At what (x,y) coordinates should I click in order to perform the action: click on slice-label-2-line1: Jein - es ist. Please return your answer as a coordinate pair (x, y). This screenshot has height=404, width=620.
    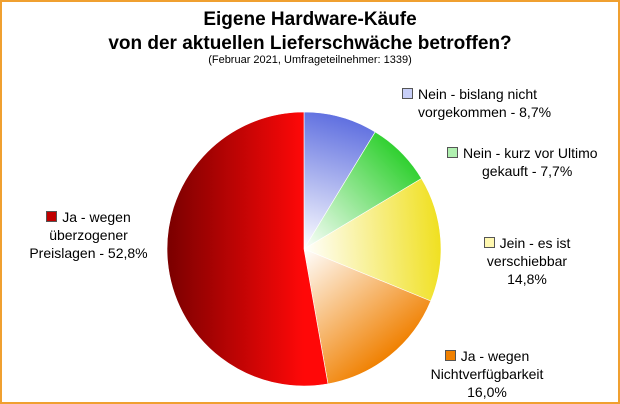
    Looking at the image, I should click on (535, 243).